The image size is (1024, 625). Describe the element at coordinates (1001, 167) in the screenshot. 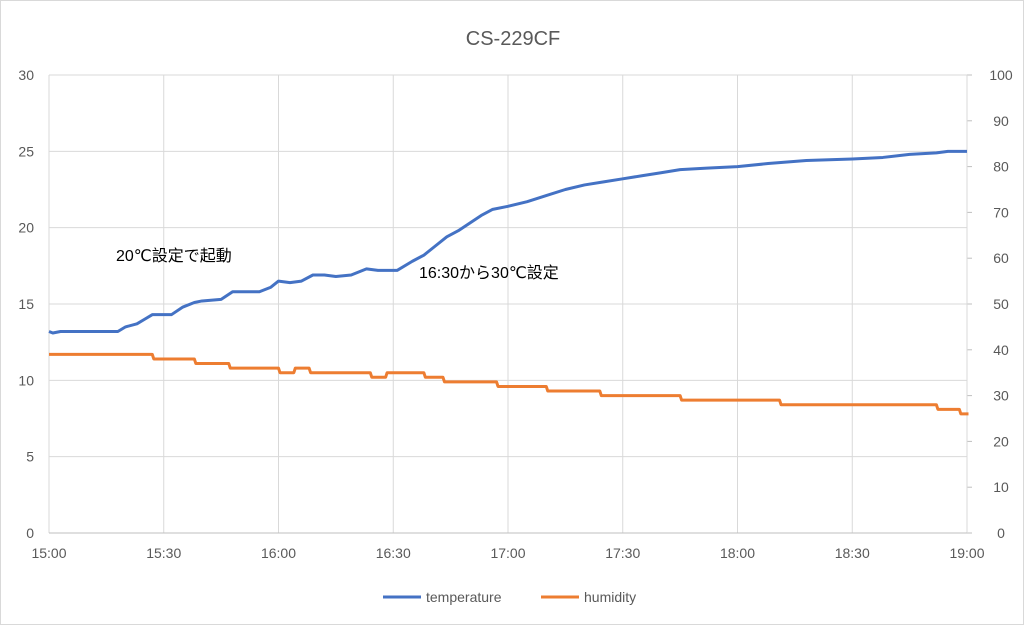

I see `y-right-tick-label: 80` at that location.